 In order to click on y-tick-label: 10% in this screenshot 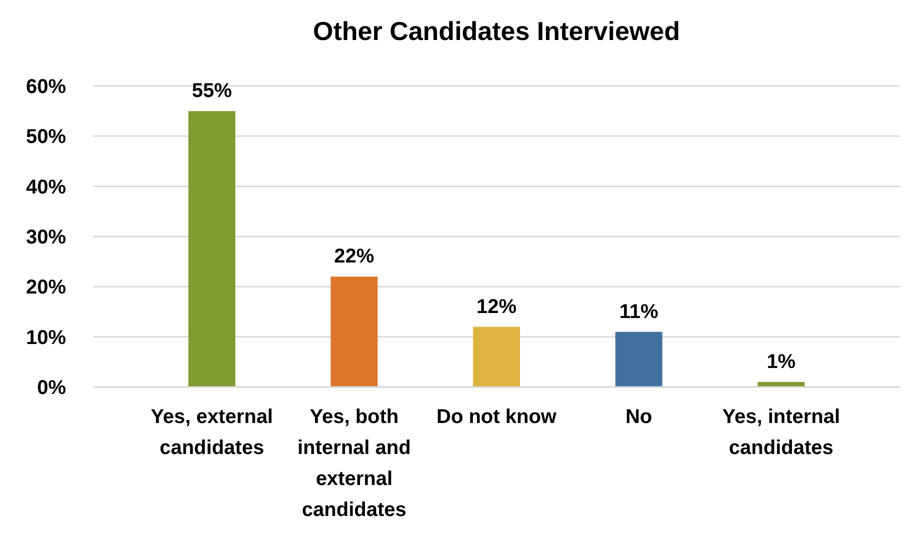, I will do `click(46, 337)`.